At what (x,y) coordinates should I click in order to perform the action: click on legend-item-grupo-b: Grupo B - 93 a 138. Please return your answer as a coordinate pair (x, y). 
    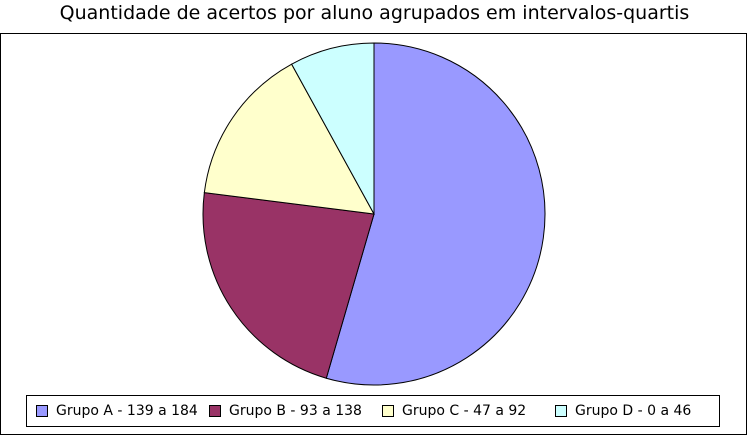
    Looking at the image, I should click on (295, 411).